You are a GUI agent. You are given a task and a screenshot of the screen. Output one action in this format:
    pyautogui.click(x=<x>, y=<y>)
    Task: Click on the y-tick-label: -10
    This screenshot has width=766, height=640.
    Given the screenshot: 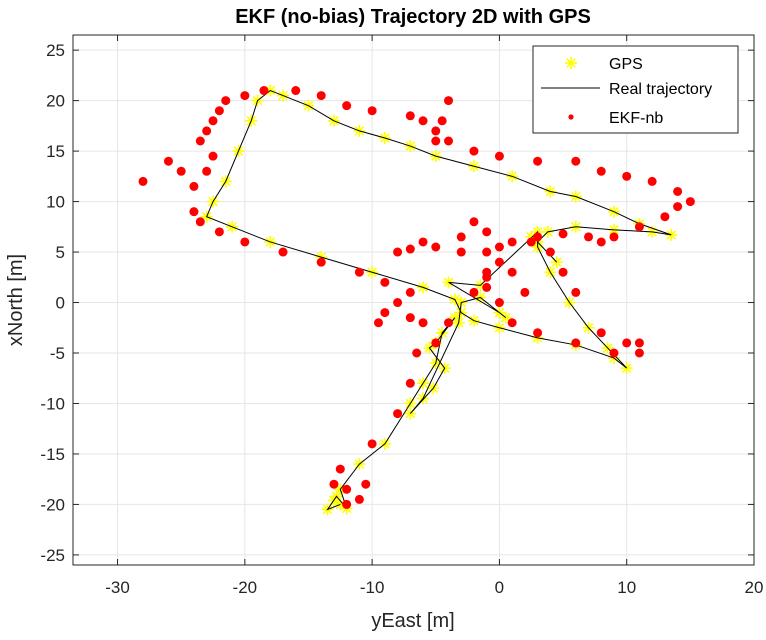 What is the action you would take?
    pyautogui.click(x=52, y=403)
    